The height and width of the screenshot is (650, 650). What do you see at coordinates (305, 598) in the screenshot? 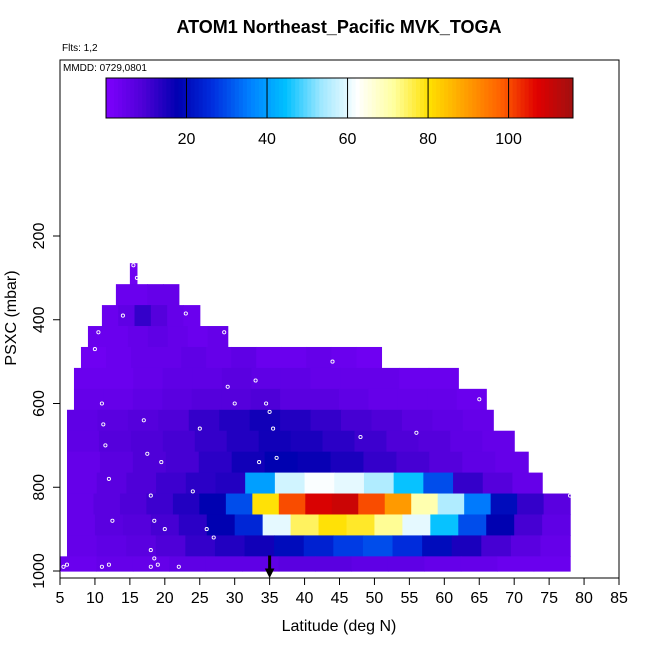
I see `x-tick-label: 40` at bounding box center [305, 598].